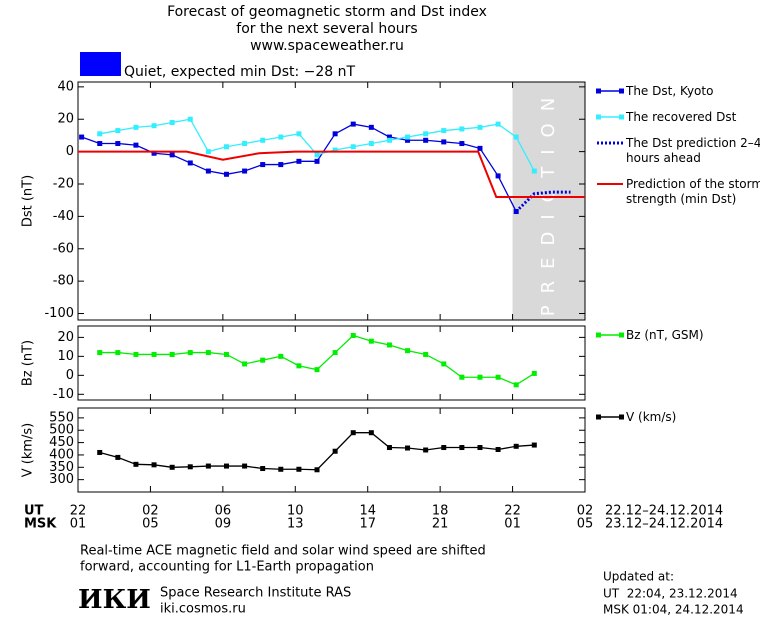 The width and height of the screenshot is (760, 620). Describe the element at coordinates (693, 150) in the screenshot. I see `legend-label: The Dst prediction 2–4 hours ahead` at that location.